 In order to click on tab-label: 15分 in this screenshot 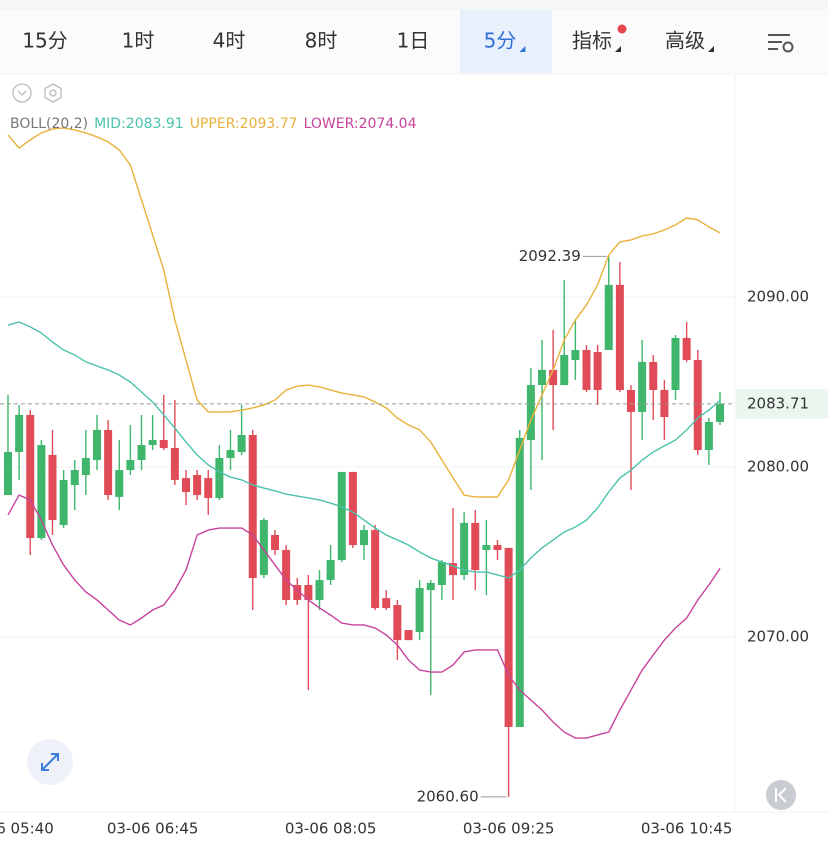, I will do `click(44, 41)`.